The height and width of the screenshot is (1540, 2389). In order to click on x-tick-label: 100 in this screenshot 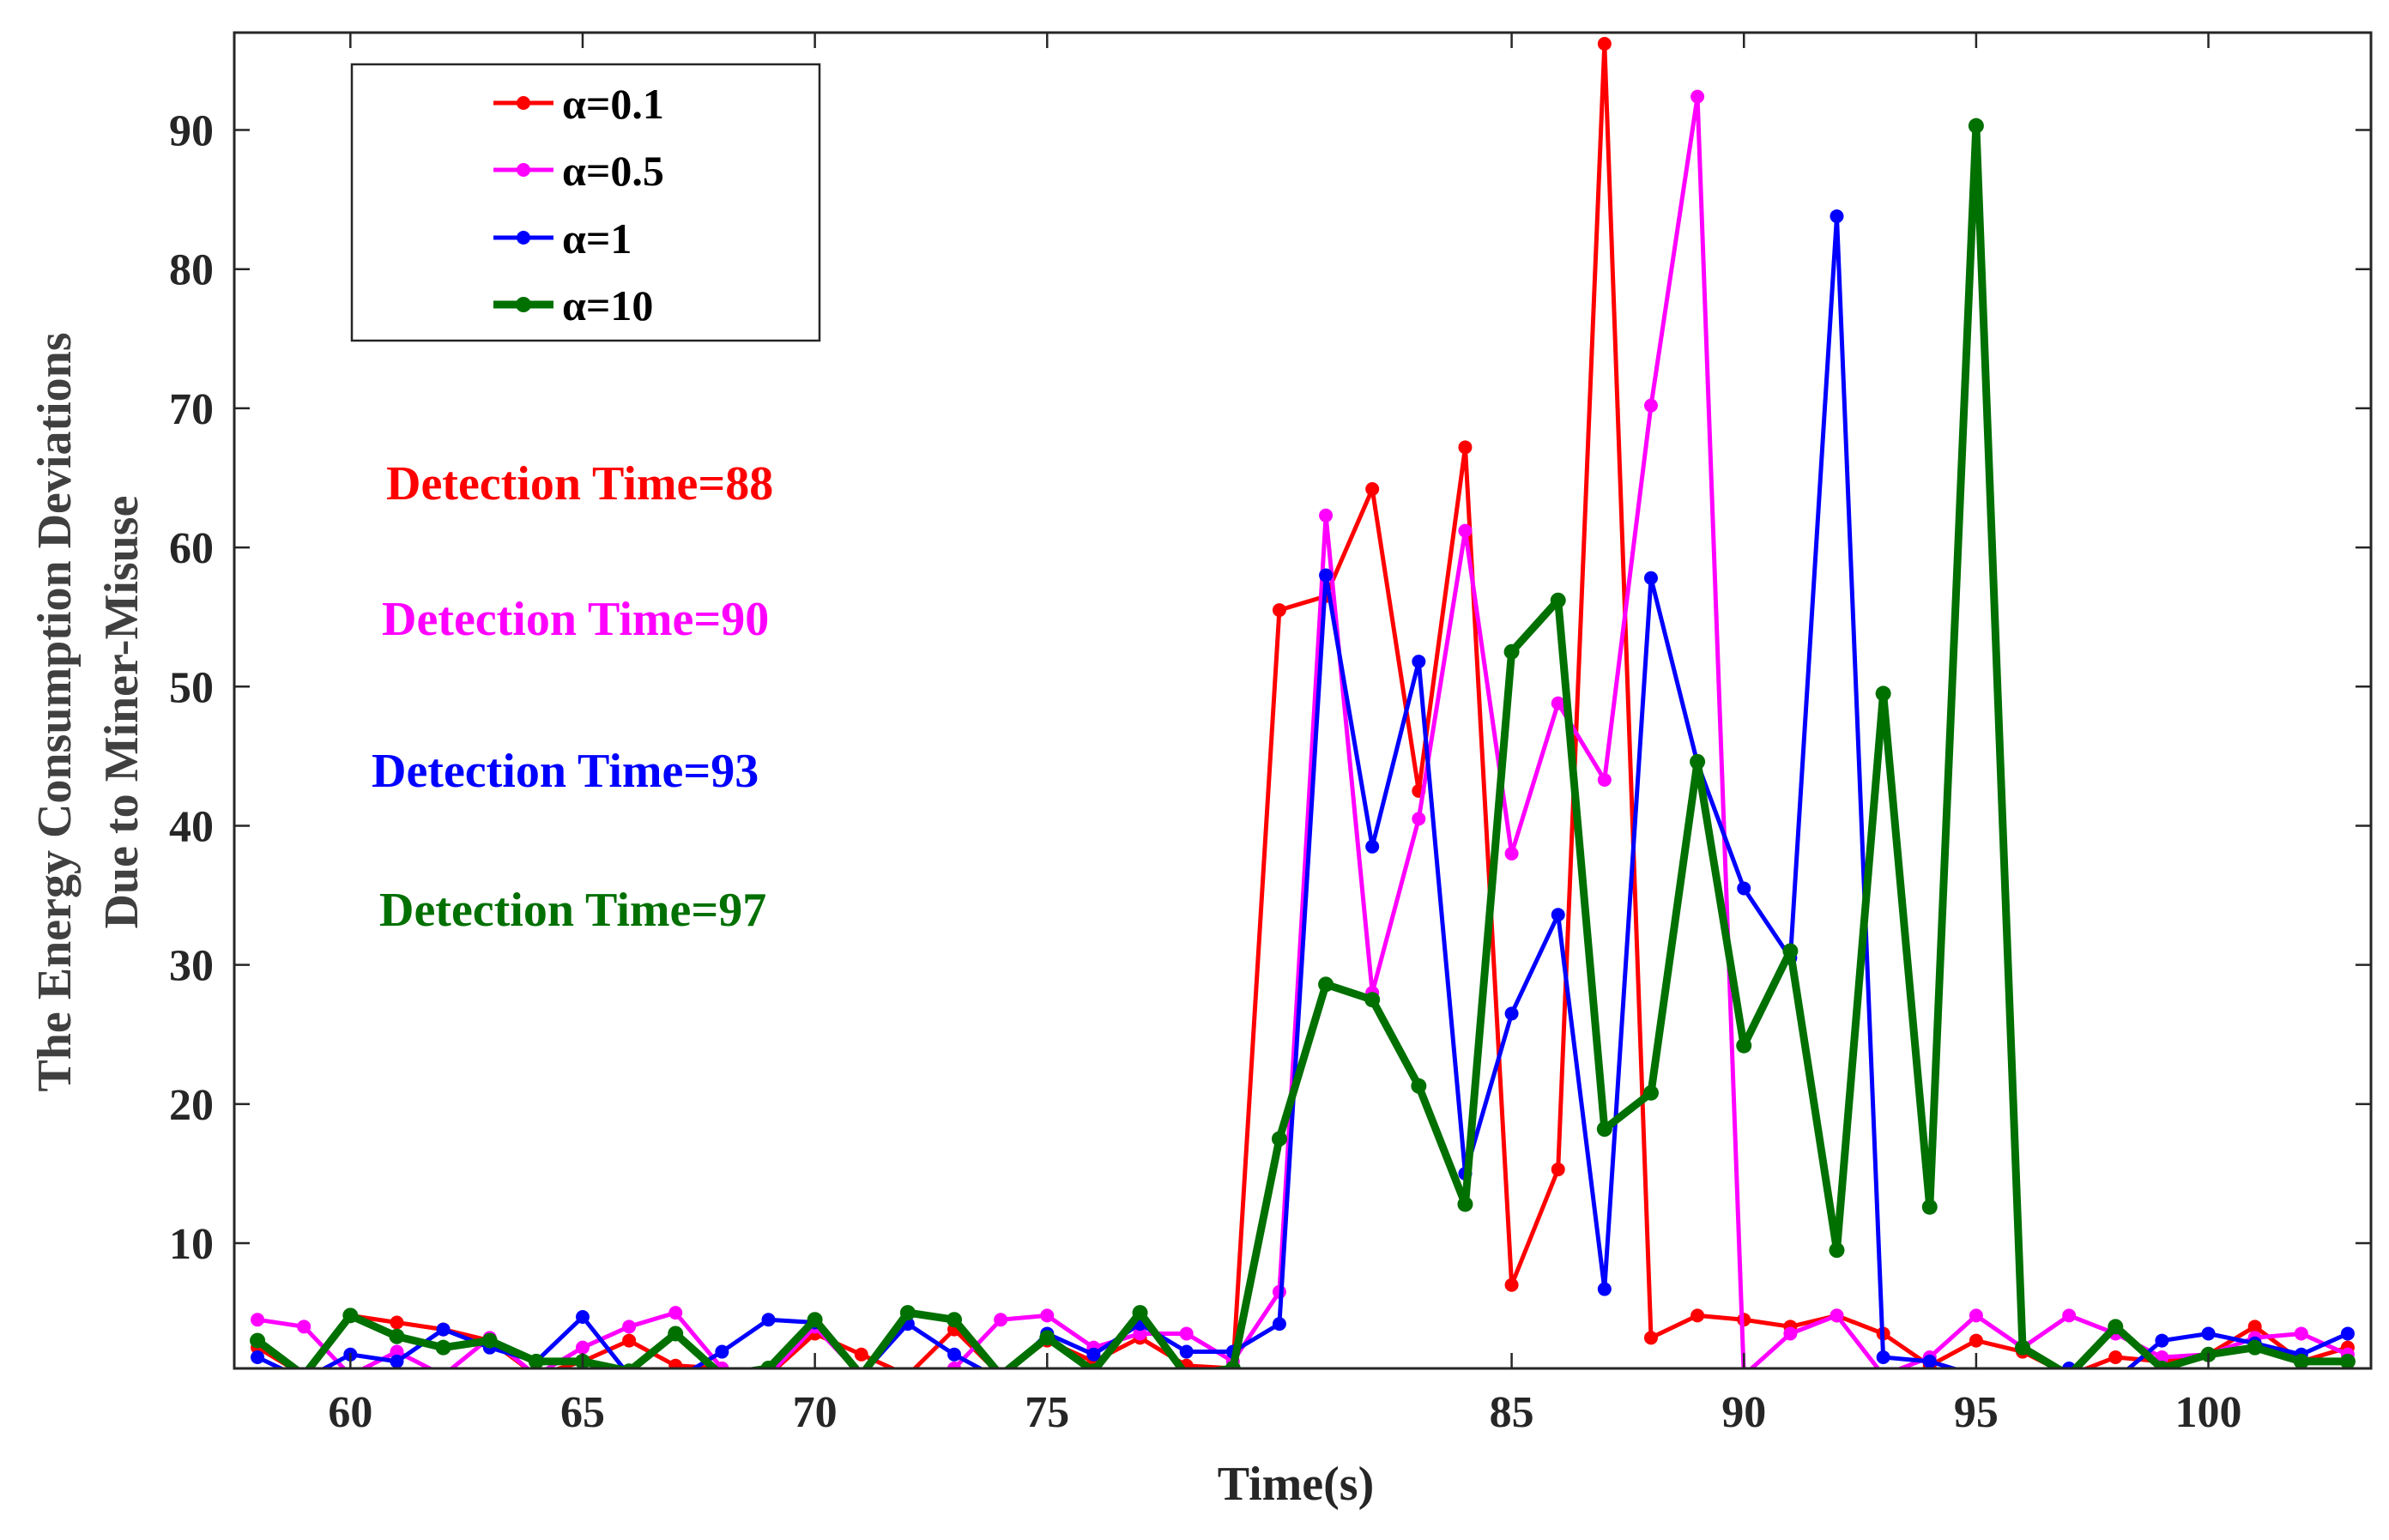, I will do `click(2208, 1412)`.